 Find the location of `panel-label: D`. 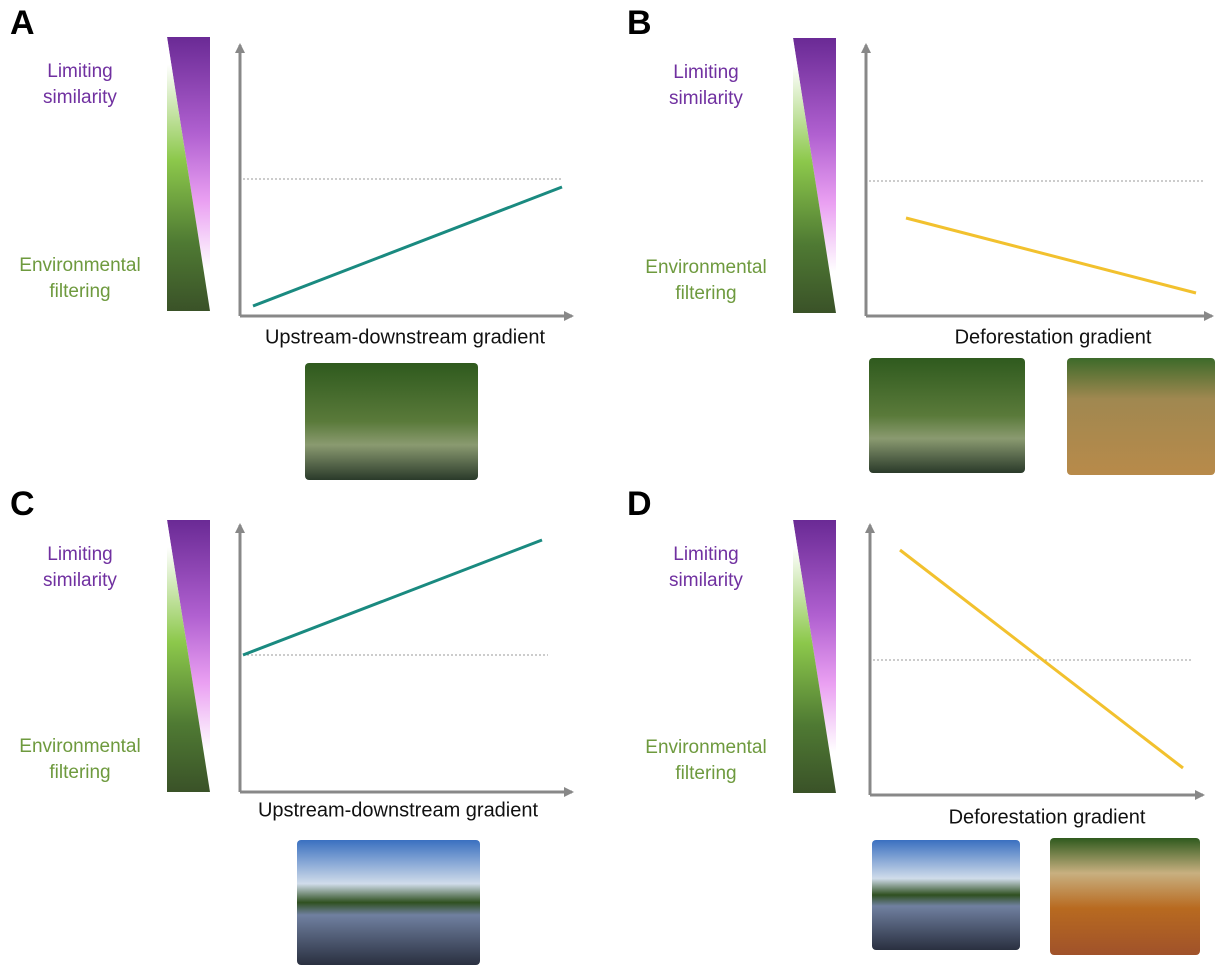

panel-label: D is located at coordinates (639, 504).